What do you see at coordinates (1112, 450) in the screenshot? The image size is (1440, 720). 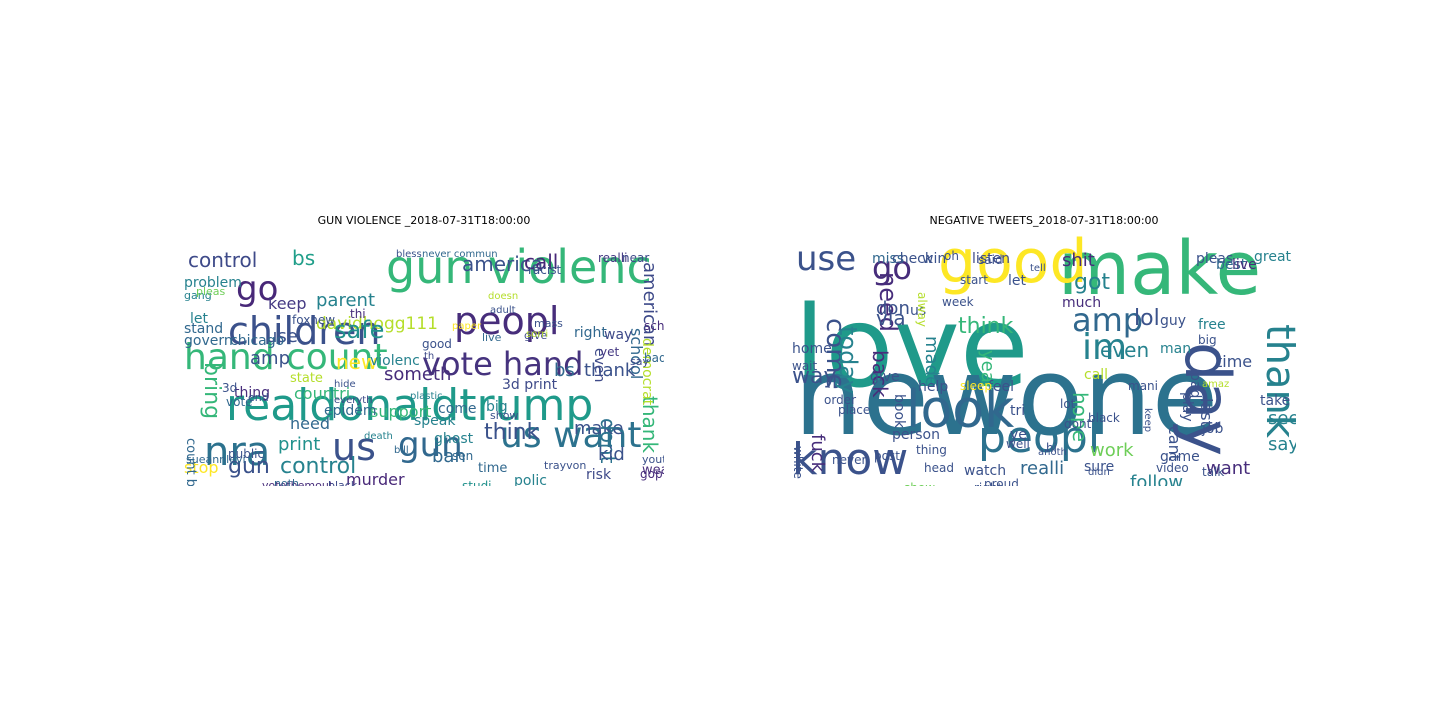 I see `cloud-word: work` at bounding box center [1112, 450].